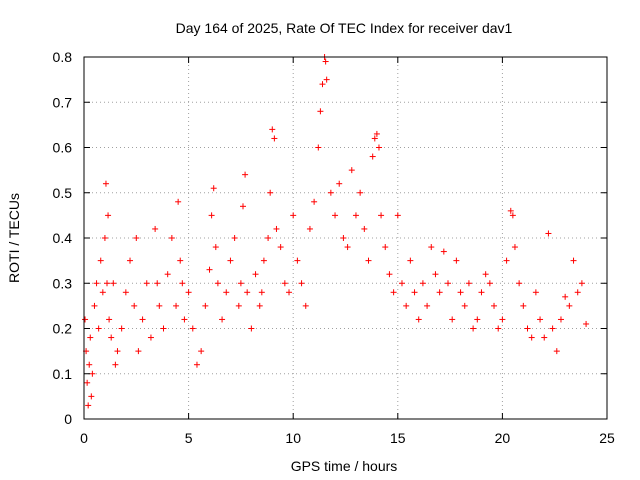  What do you see at coordinates (68, 419) in the screenshot?
I see `y-tick-label: 0` at bounding box center [68, 419].